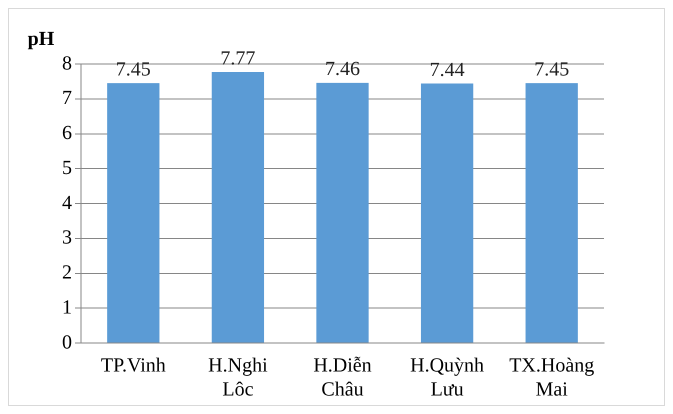 The height and width of the screenshot is (414, 673). What do you see at coordinates (67, 63) in the screenshot?
I see `y-tick-label: 8` at bounding box center [67, 63].